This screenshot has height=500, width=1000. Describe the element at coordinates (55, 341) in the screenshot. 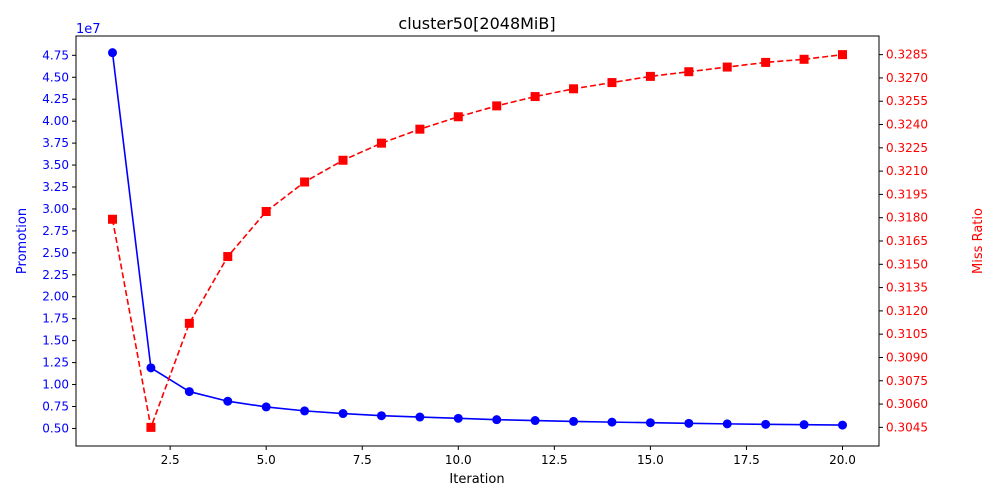

I see `left-tick-label: 1.50` at that location.